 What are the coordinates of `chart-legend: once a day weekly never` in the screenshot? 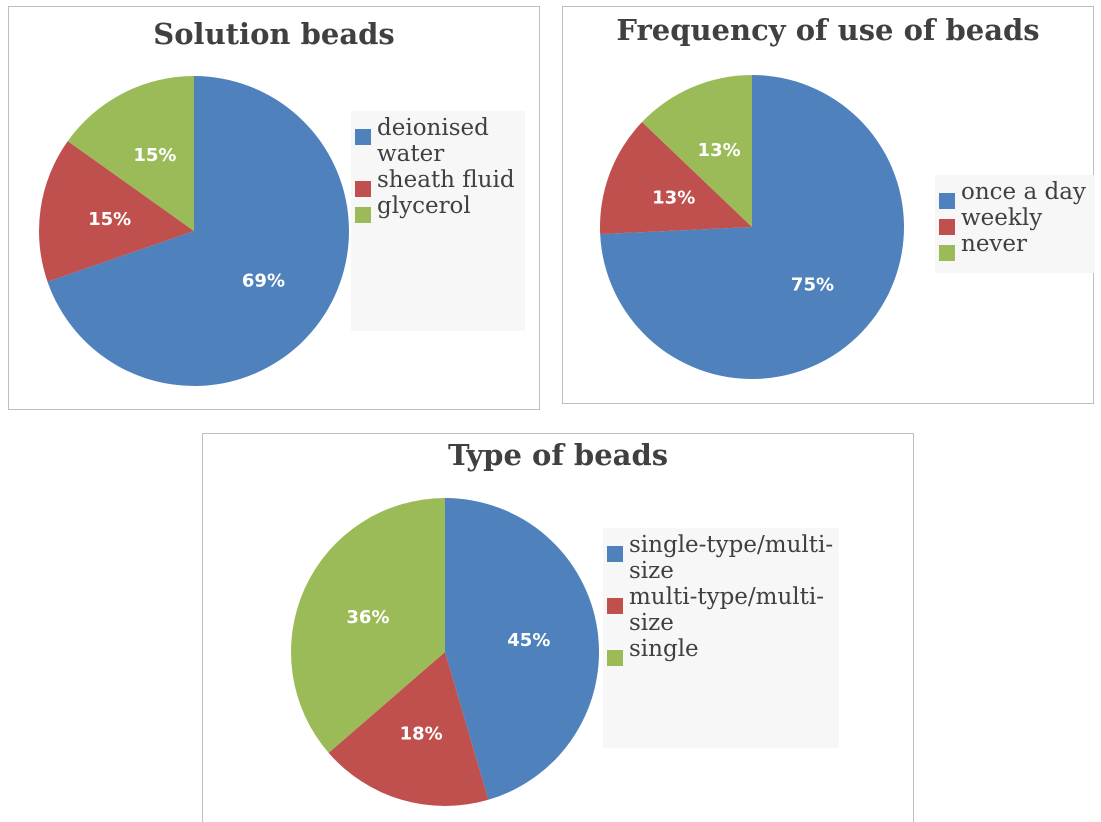 It's located at (1015, 224).